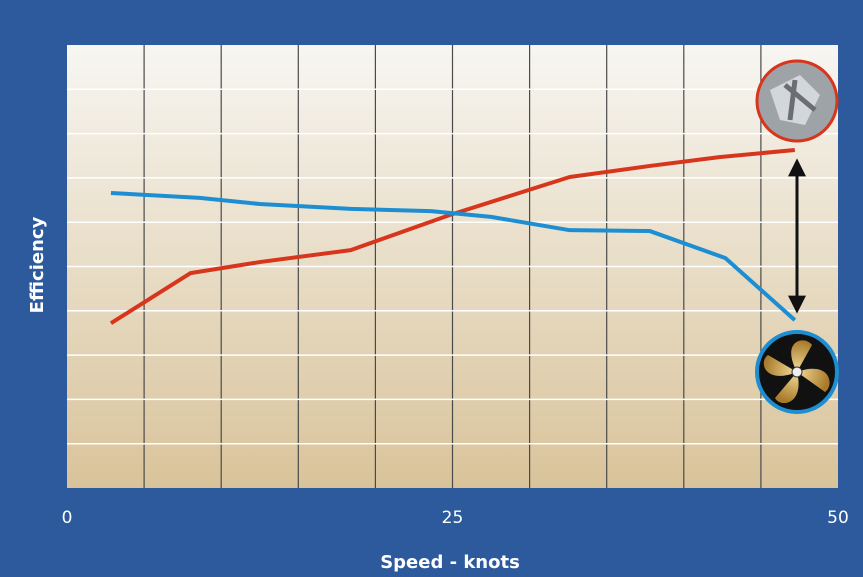  I want to click on x-tick-label: 50, so click(838, 518).